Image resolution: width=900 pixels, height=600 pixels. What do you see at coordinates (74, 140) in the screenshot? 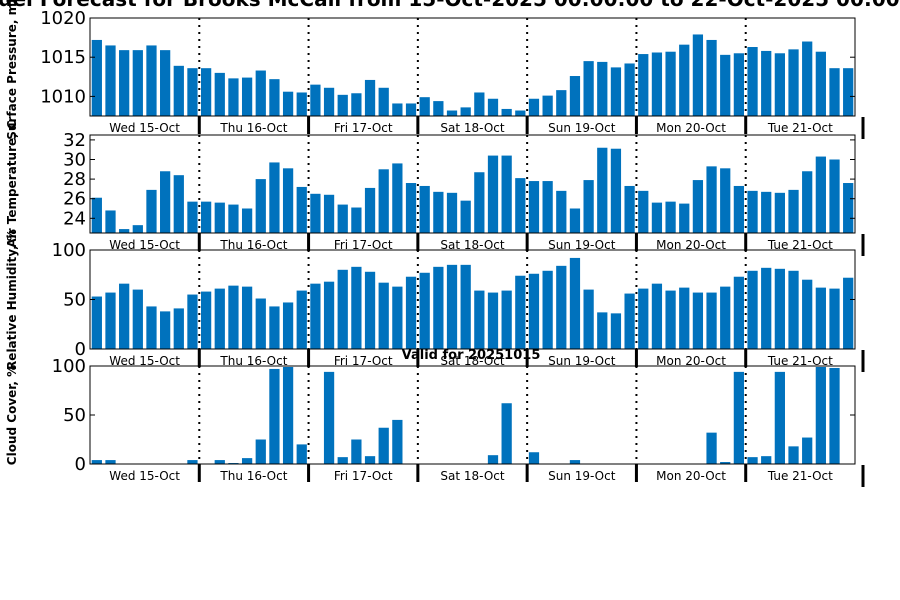
I see `y-tick-label: 32` at bounding box center [74, 140].